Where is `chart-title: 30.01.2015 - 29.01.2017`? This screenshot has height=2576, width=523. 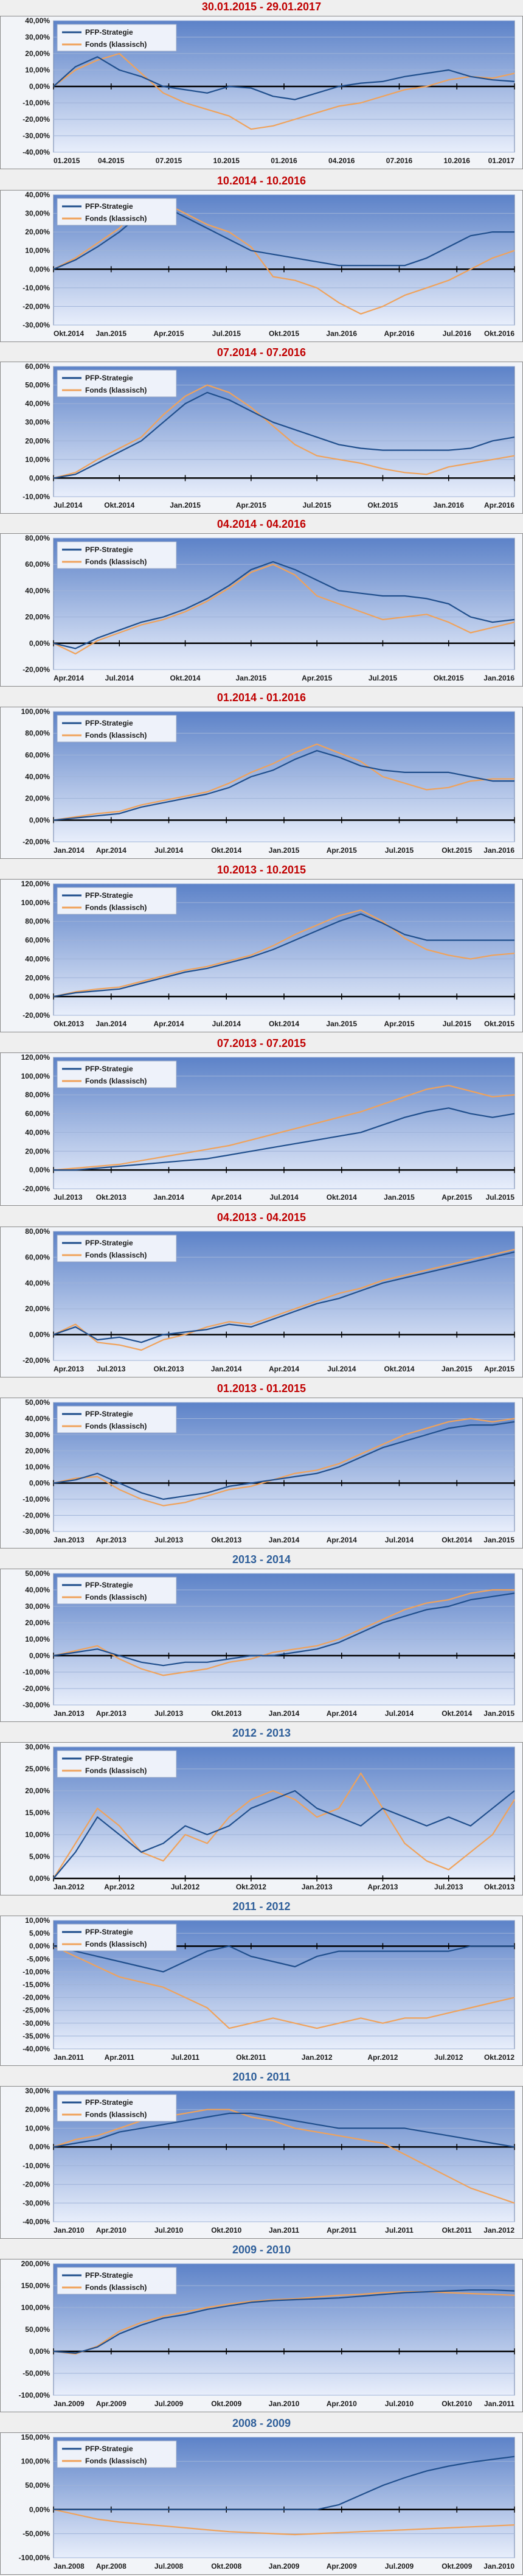
chart-title: 30.01.2015 - 29.01.2017 is located at coordinates (261, 7).